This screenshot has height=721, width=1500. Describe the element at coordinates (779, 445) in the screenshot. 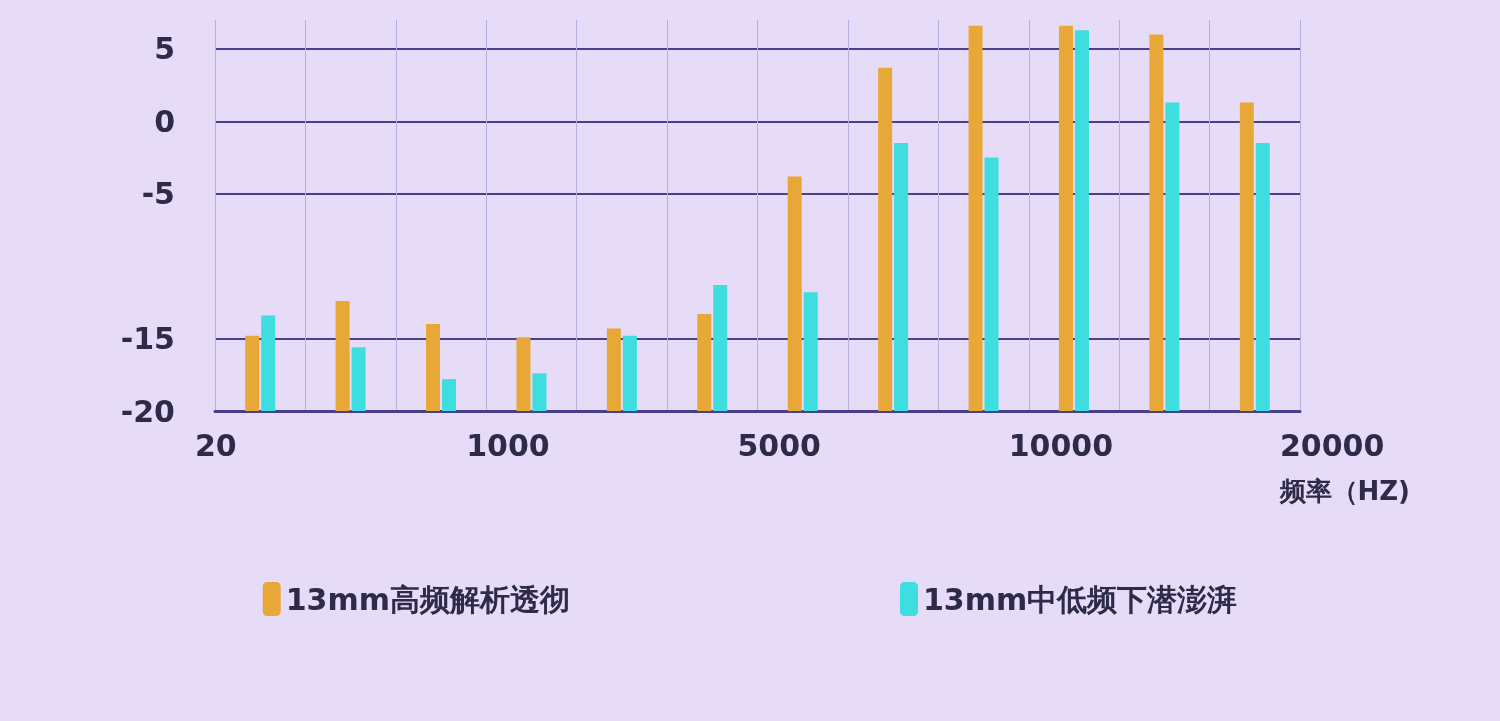

I see `text: 5000` at that location.